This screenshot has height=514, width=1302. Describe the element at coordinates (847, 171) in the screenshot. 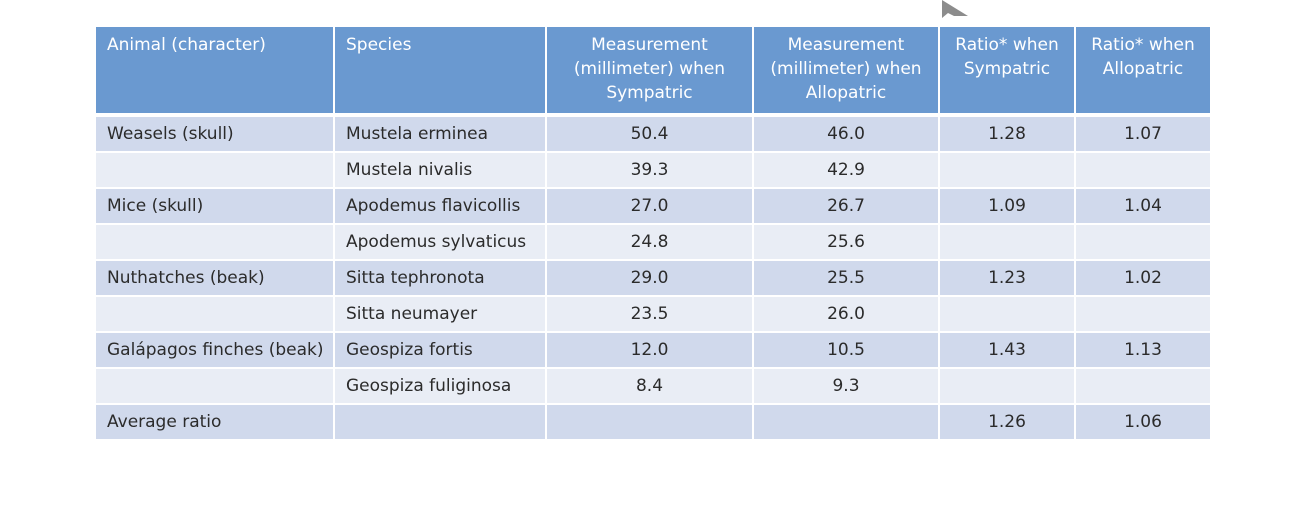

I see `cell-measurement-allopatric: 42.9` at that location.